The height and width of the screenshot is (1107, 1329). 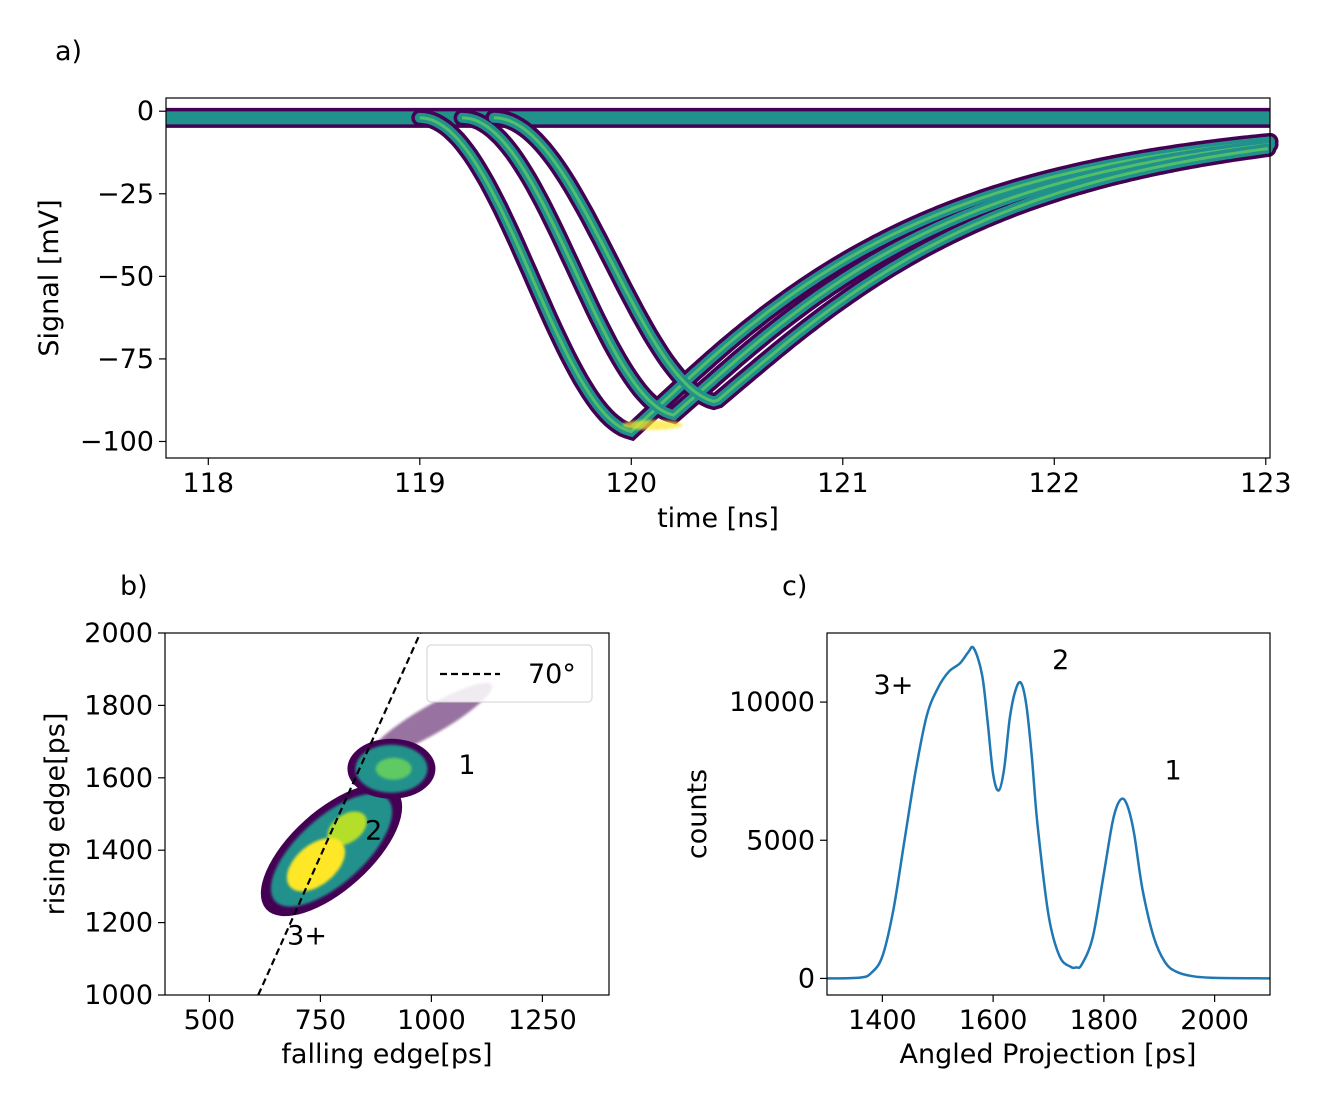 What do you see at coordinates (1104, 1020) in the screenshot?
I see `c-xtick-label: 1800` at bounding box center [1104, 1020].